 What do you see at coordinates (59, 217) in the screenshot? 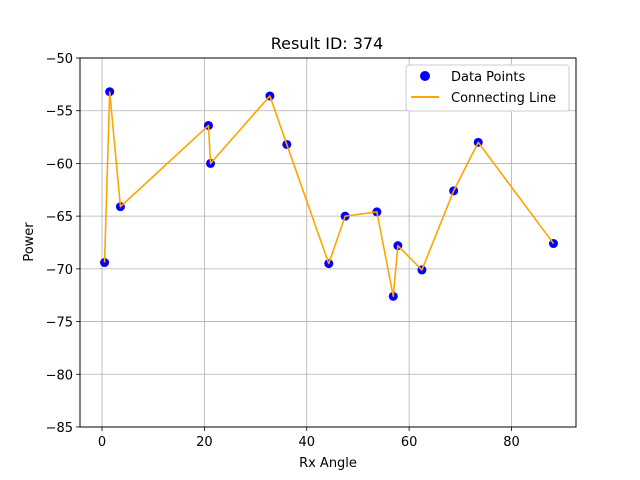
I see `y-tick-label: −65` at bounding box center [59, 217].